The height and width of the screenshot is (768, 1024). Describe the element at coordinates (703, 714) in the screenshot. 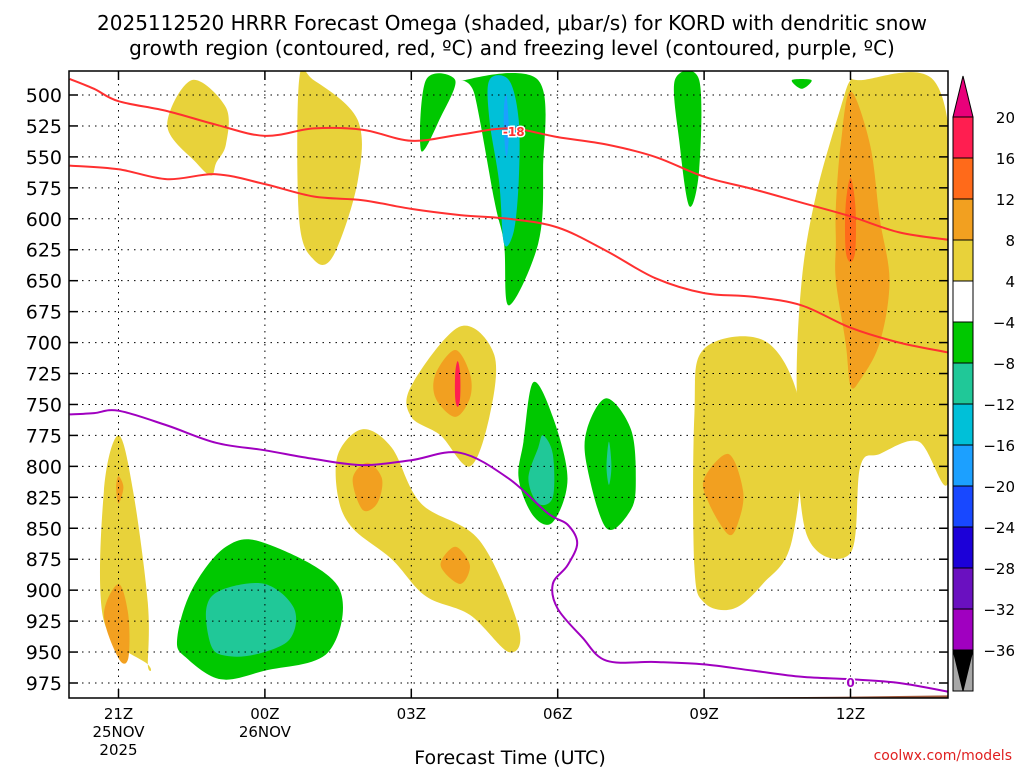

I see `x-tick-label: 09Z` at that location.